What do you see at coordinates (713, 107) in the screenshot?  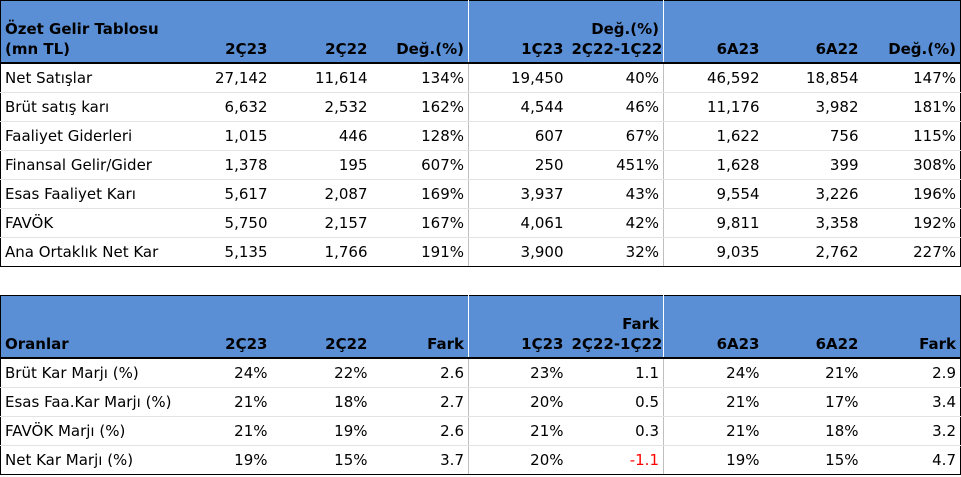 I see `table-cell: 11,176` at bounding box center [713, 107].